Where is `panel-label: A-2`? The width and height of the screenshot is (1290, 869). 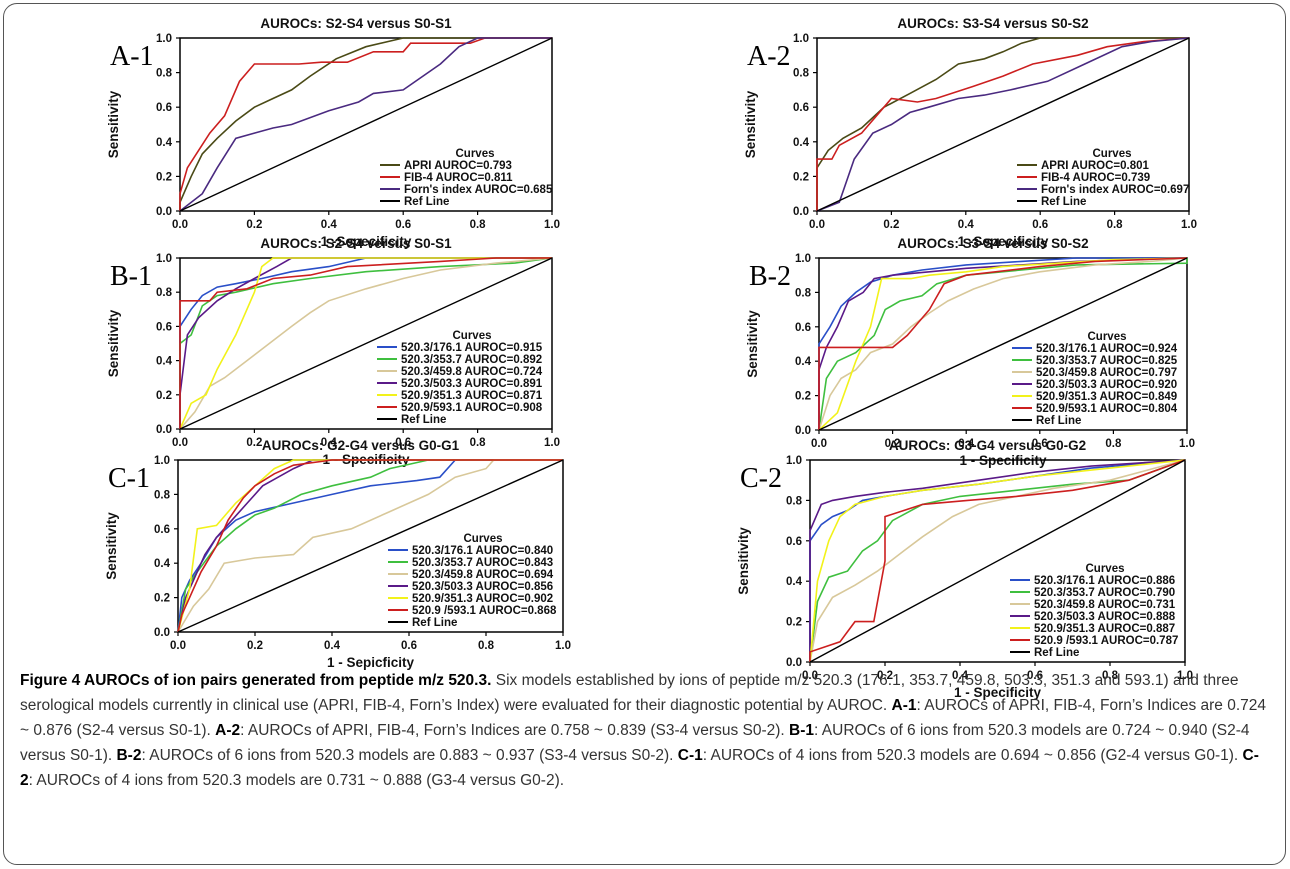 panel-label: A-2 is located at coordinates (769, 56).